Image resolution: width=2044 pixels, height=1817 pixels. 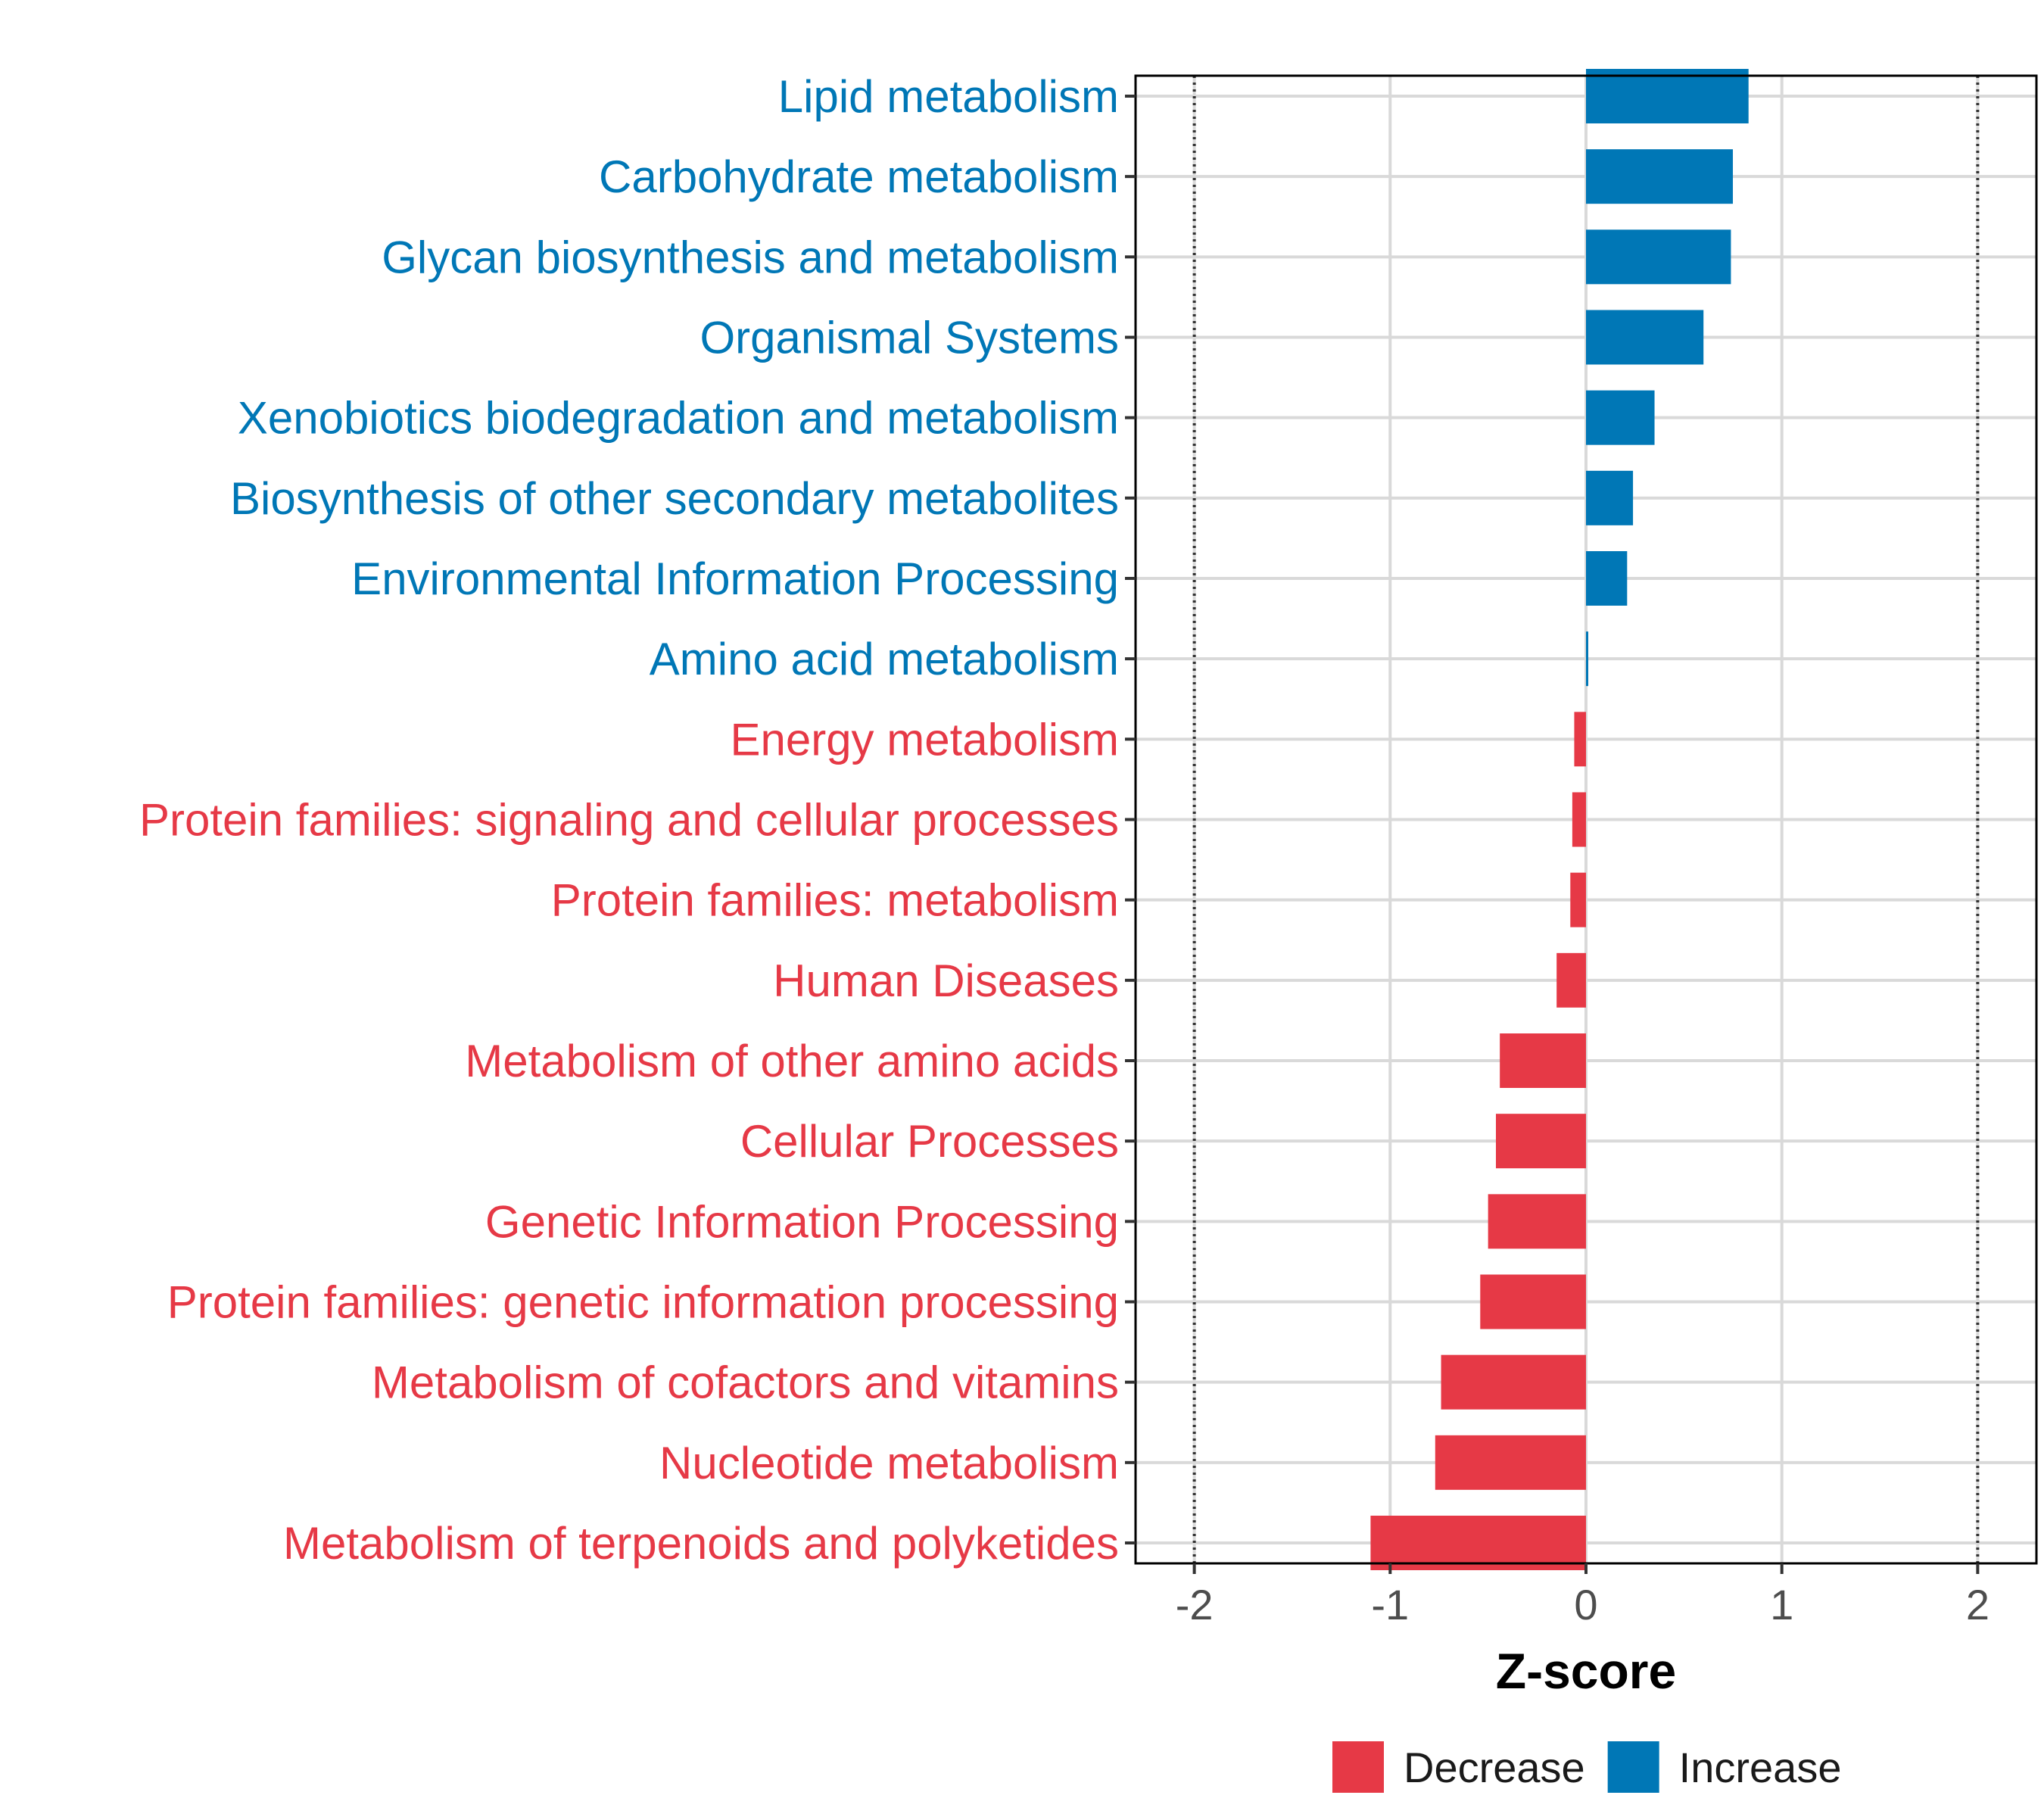 I want to click on category-label: Glycan biosynthesis and metabolism, so click(x=750, y=257).